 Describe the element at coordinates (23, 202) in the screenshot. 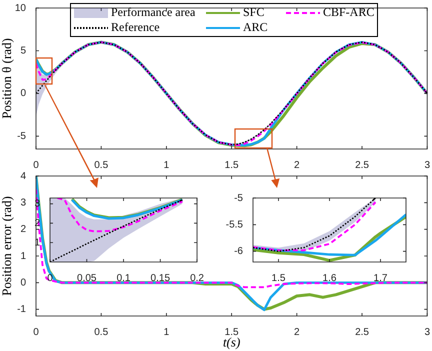

I see `y-tick-label: 3` at that location.